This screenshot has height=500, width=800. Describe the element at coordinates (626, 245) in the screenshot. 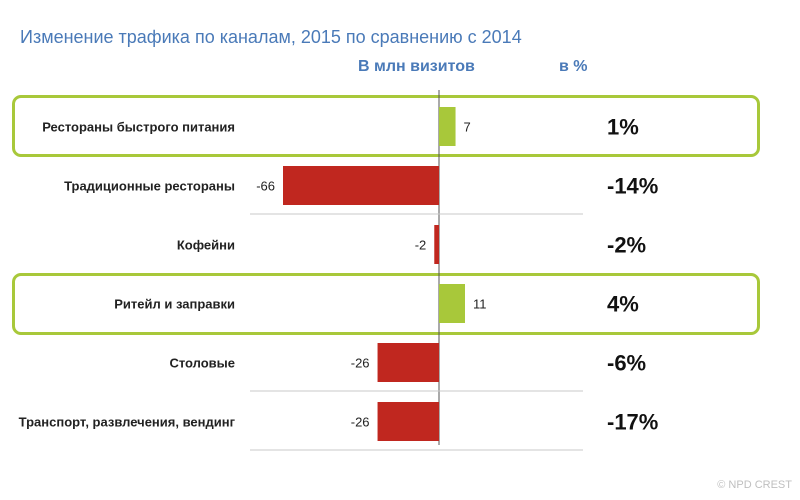

I see `percent-label: -2%` at that location.